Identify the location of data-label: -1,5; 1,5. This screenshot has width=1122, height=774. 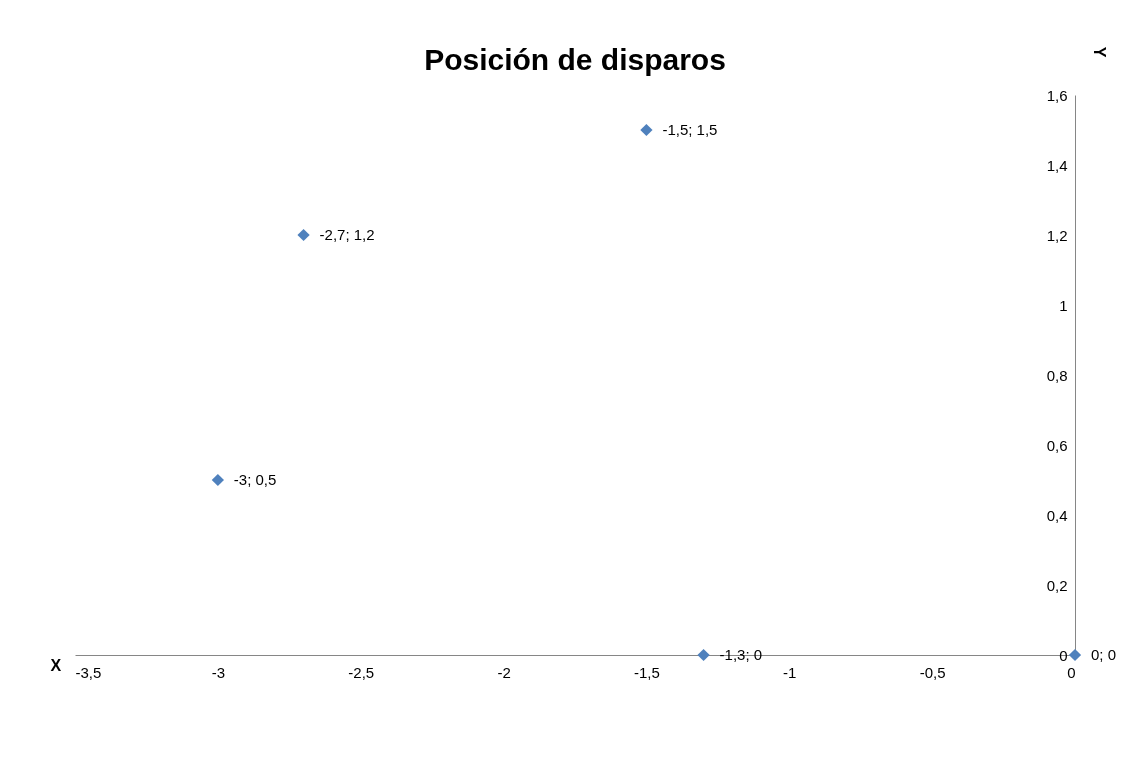
(690, 129).